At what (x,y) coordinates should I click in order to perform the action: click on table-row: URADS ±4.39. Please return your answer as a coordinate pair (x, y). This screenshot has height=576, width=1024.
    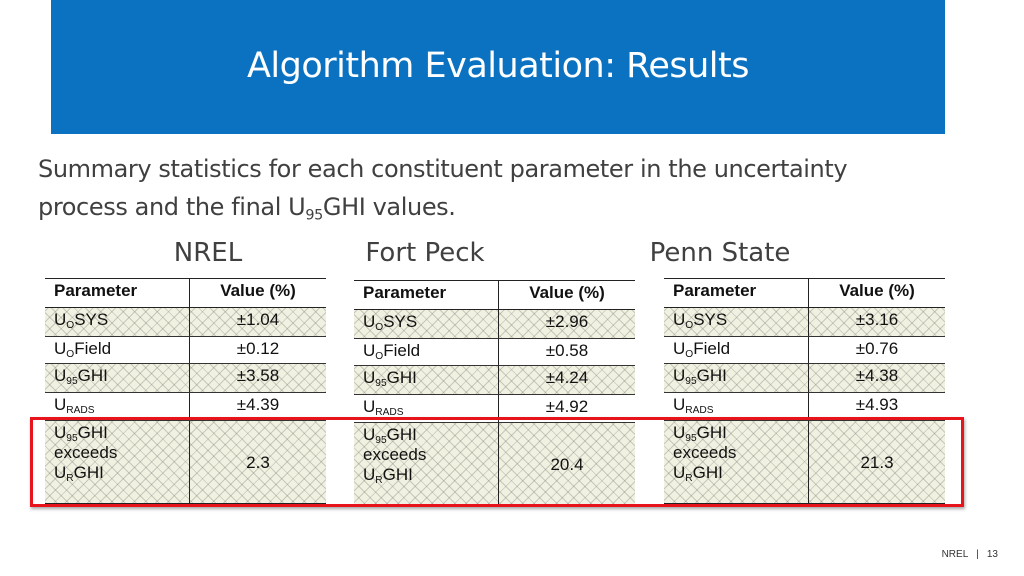
    Looking at the image, I should click on (185, 407).